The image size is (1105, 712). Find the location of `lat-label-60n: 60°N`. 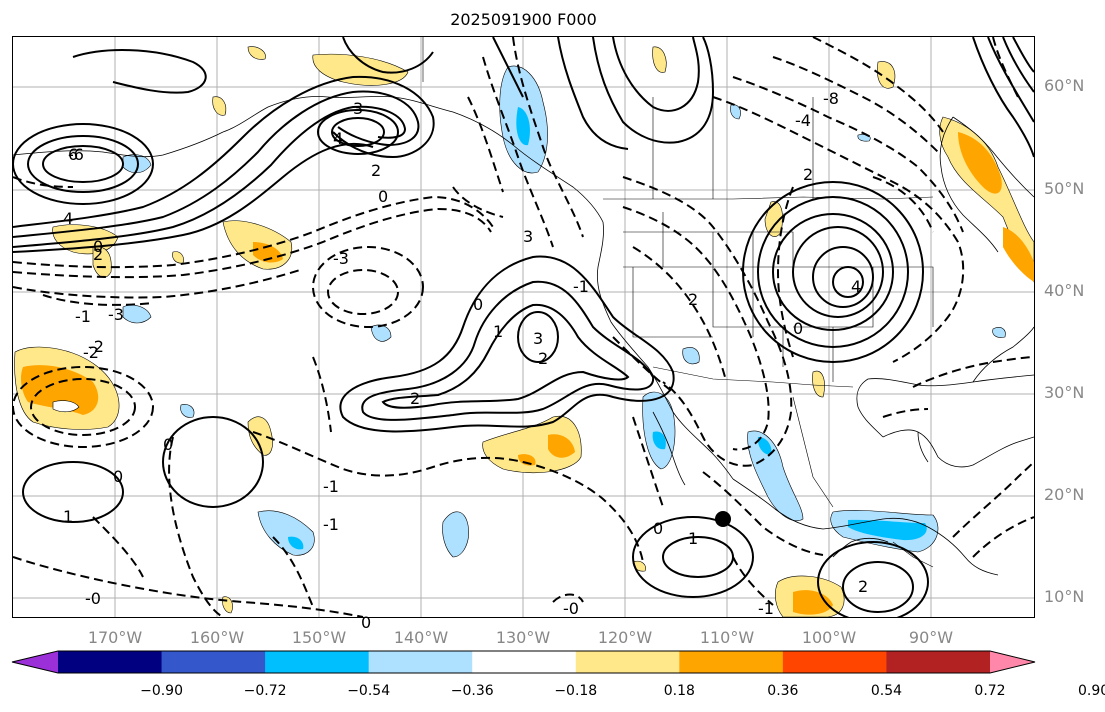

lat-label-60n: 60°N is located at coordinates (1064, 85).